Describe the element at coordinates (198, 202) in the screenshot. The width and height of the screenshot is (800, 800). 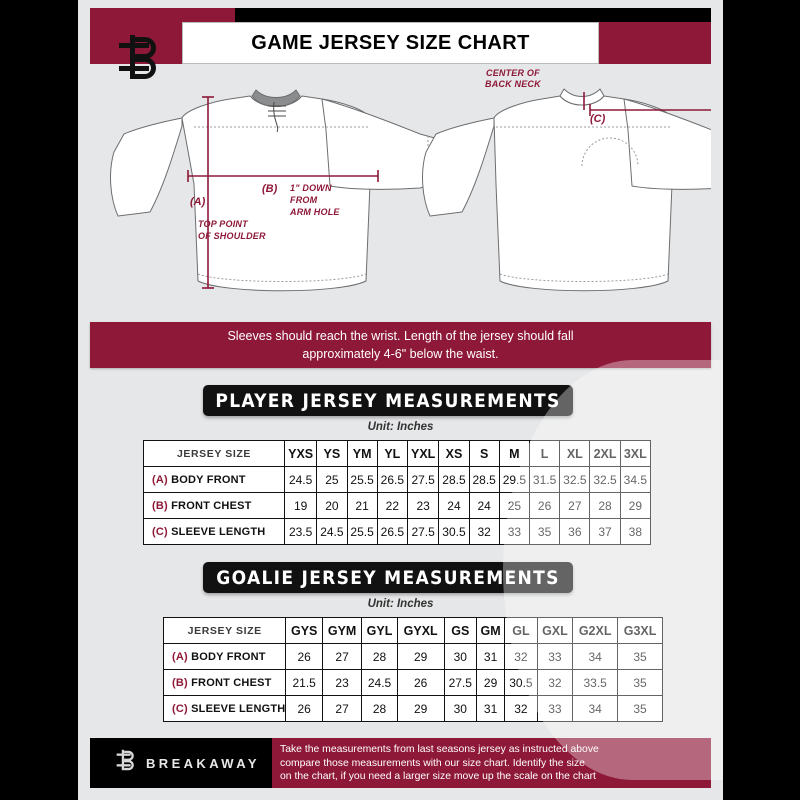
I see `diagram-label-a: (A)` at that location.